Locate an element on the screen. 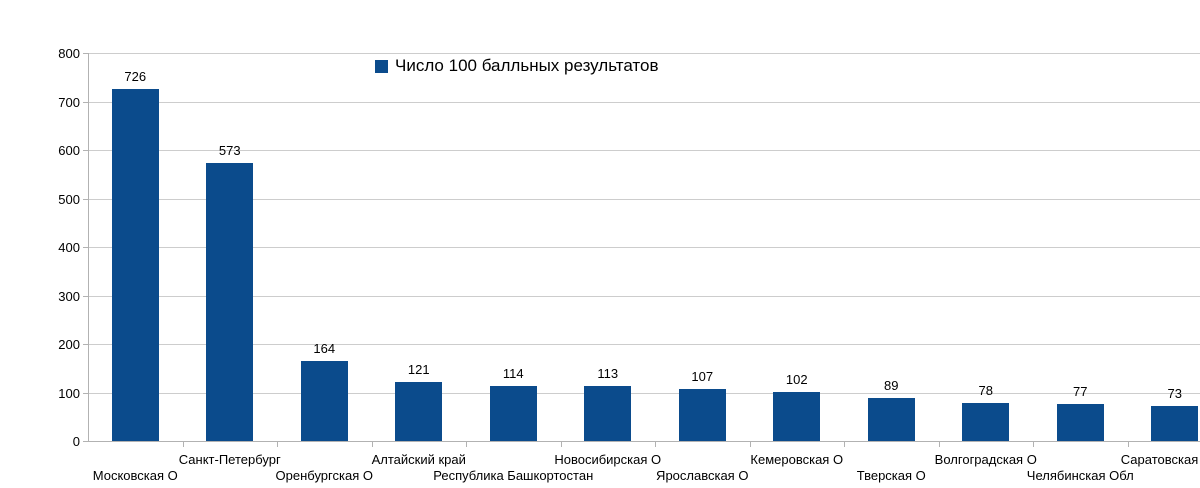 Image resolution: width=1200 pixels, height=488 pixels. y-axis-tick-label: 800 is located at coordinates (69, 53).